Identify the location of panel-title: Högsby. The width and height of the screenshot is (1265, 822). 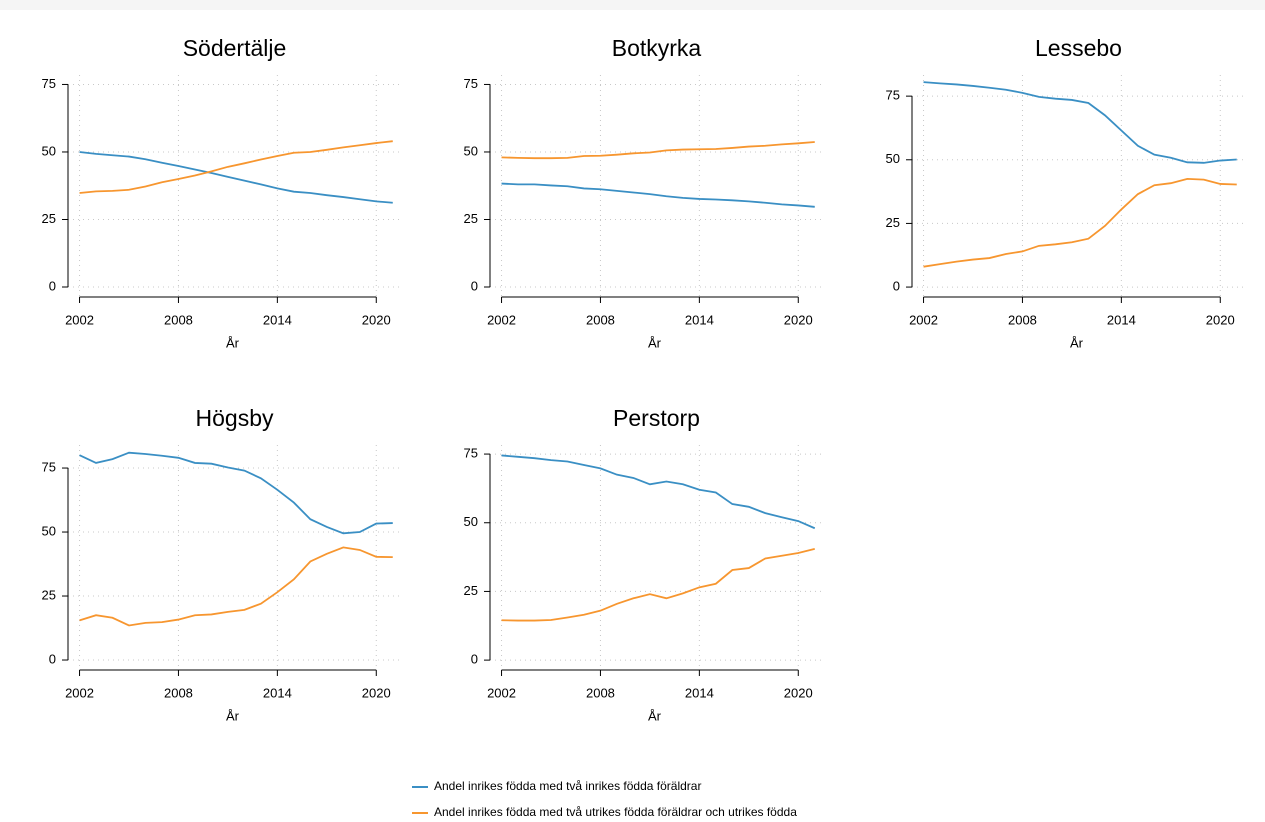
(235, 418).